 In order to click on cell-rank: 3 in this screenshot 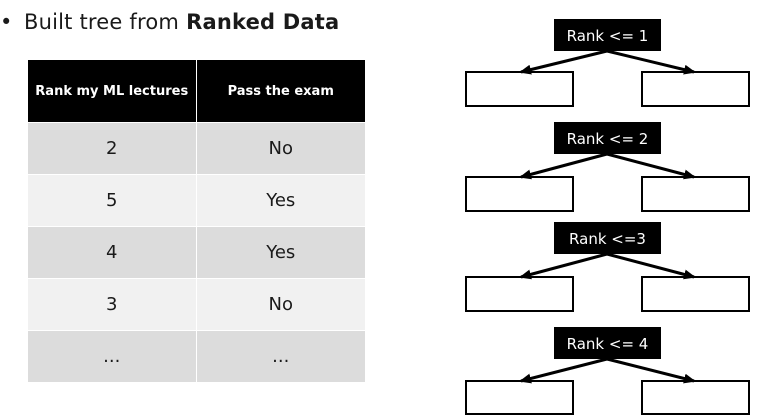, I will do `click(112, 304)`.